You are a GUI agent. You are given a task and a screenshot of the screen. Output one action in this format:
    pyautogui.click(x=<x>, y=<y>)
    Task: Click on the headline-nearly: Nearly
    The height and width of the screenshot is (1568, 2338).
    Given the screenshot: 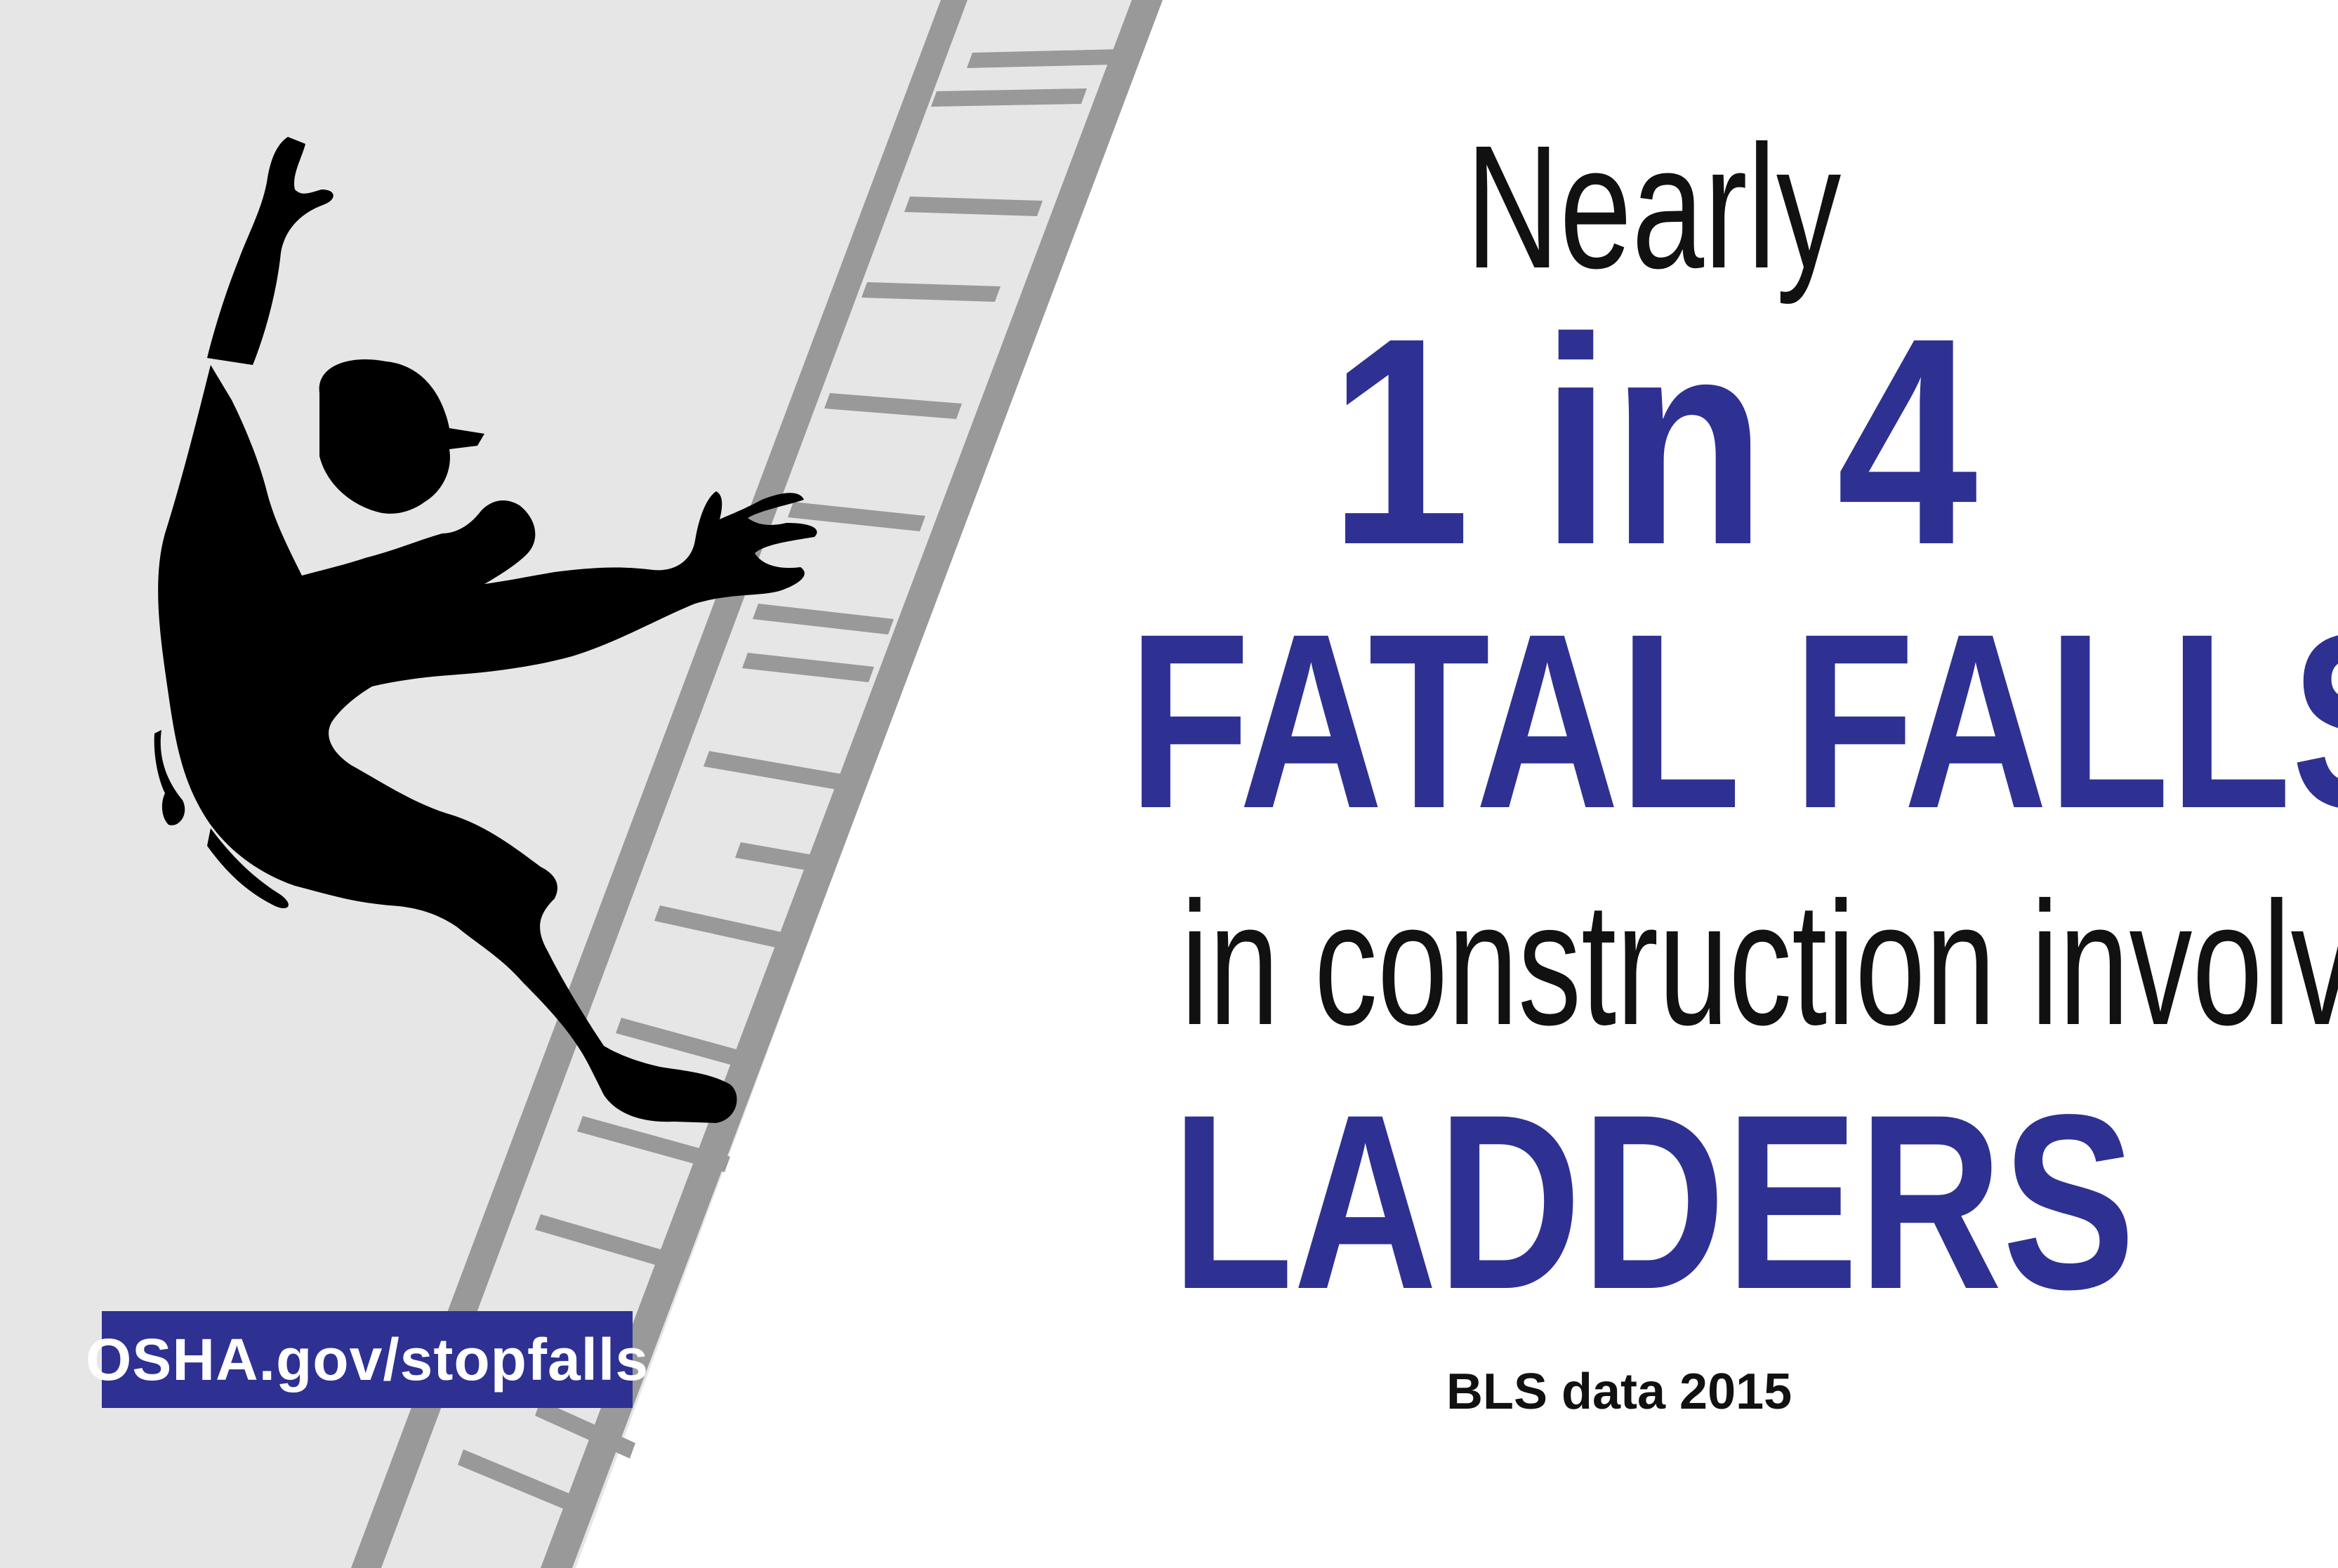 What is the action you would take?
    pyautogui.click(x=1653, y=207)
    